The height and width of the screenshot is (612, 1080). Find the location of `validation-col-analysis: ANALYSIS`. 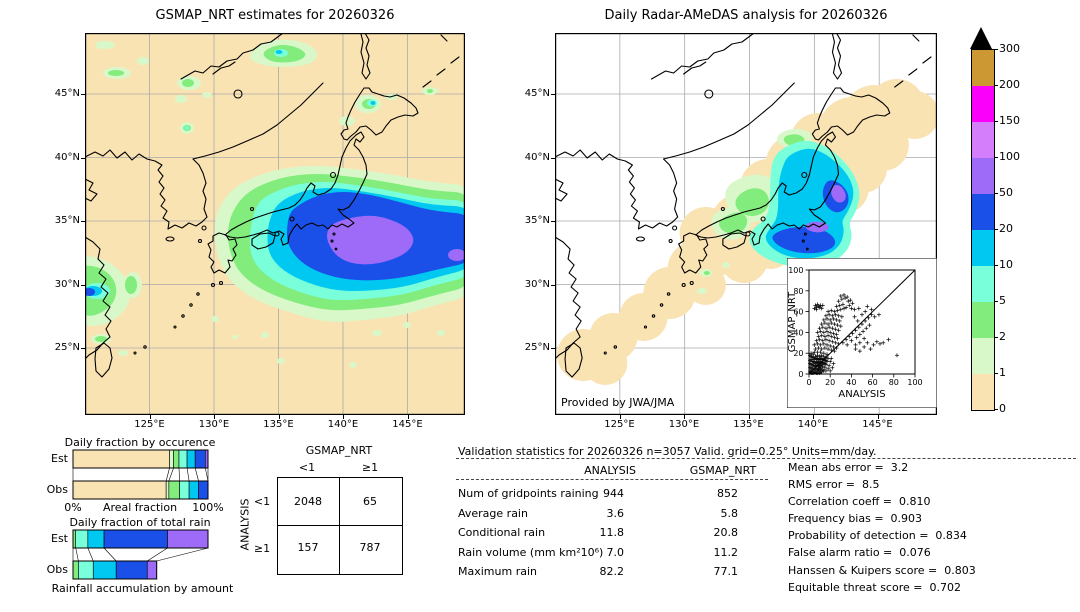

validation-col-analysis: ANALYSIS is located at coordinates (610, 470).